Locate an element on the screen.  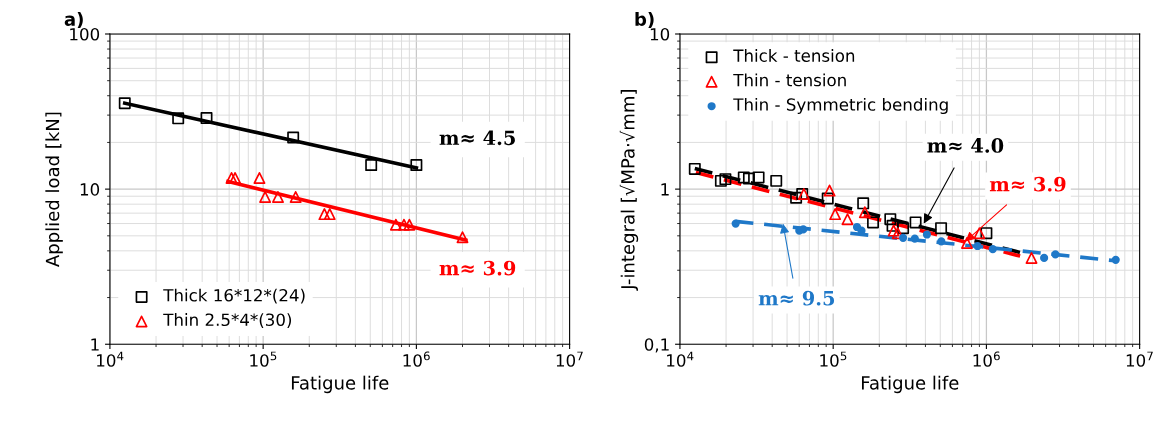
annotation: m≈ 4.5 is located at coordinates (477, 138).